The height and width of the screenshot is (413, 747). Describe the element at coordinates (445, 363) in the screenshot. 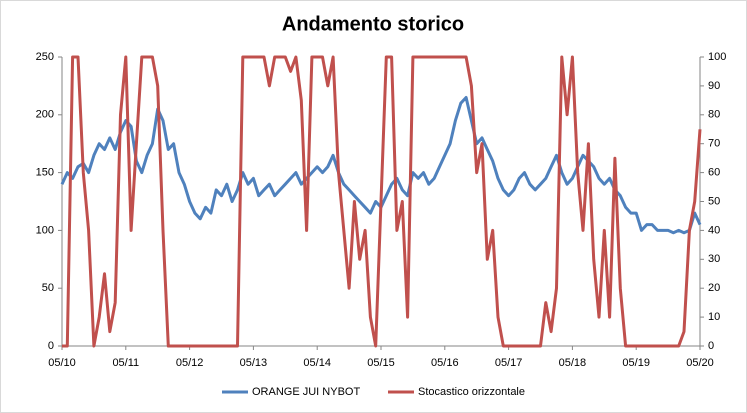

I see `x-tick-label: 05/16` at that location.